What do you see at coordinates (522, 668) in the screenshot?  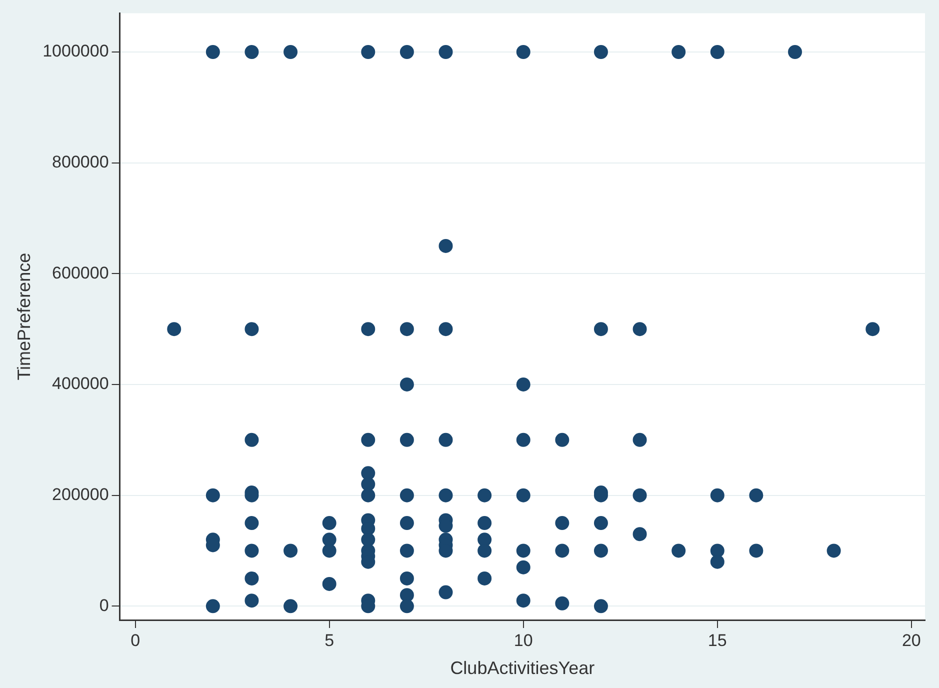 I see `x-axis-title: ClubActivitiesYear` at bounding box center [522, 668].